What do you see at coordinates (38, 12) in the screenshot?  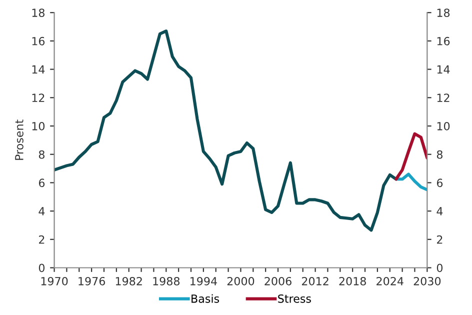 I see `y-tick-label: 18` at bounding box center [38, 12].